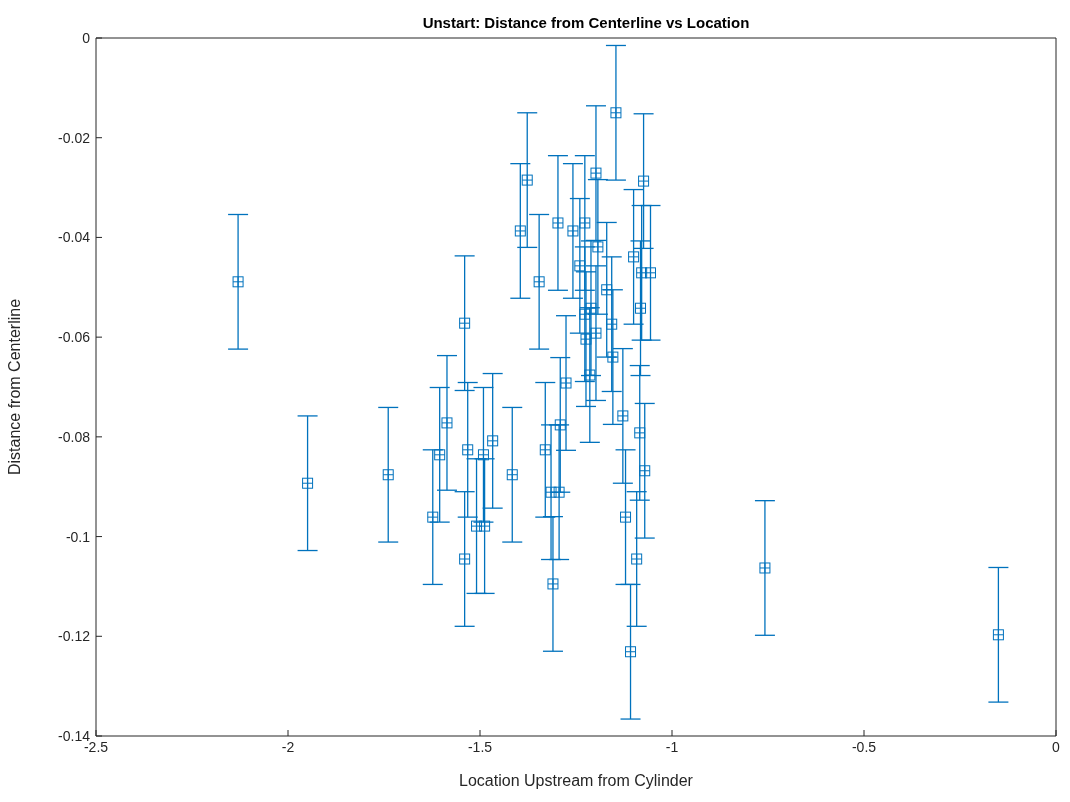 This screenshot has height=802, width=1070. I want to click on x-axis-title: Location Upstream from Cylinder, so click(576, 780).